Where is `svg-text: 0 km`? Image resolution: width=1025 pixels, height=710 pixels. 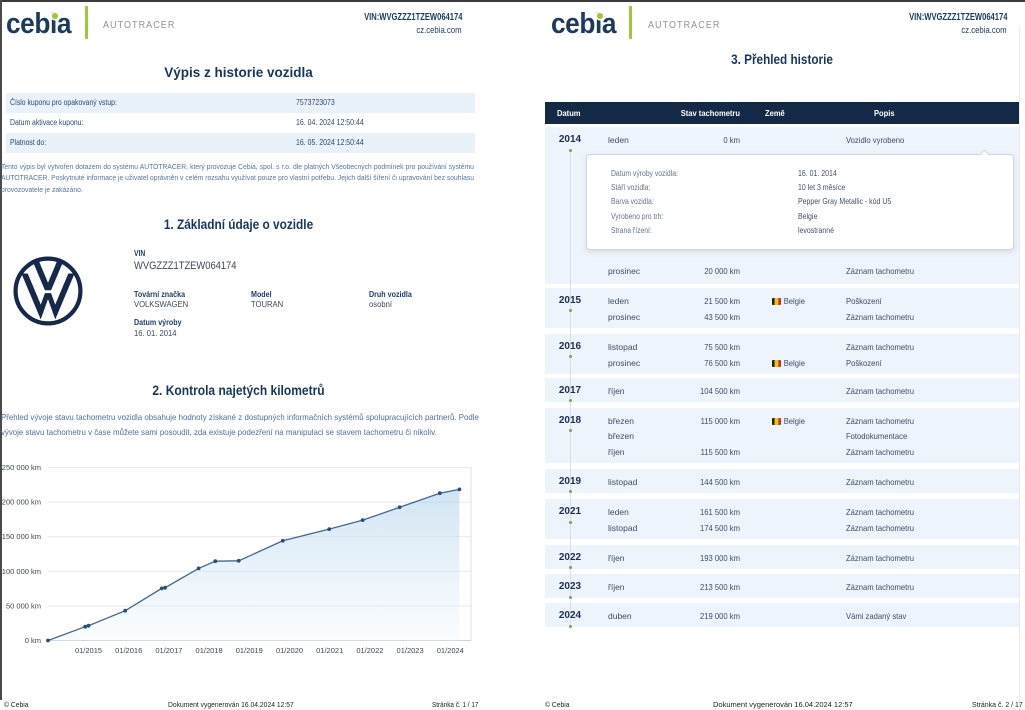
svg-text: 0 km is located at coordinates (33, 640).